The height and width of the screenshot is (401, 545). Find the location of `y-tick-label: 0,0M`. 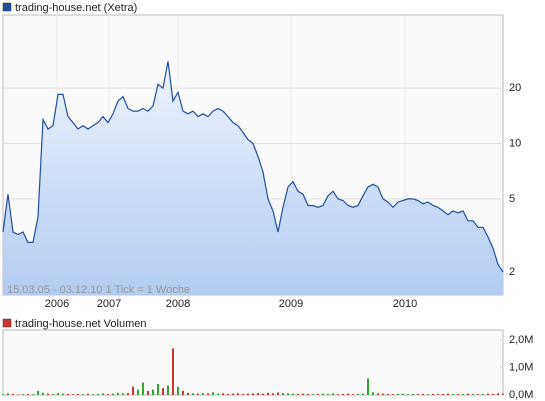

y-tick-label: 0,0M is located at coordinates (521, 395).